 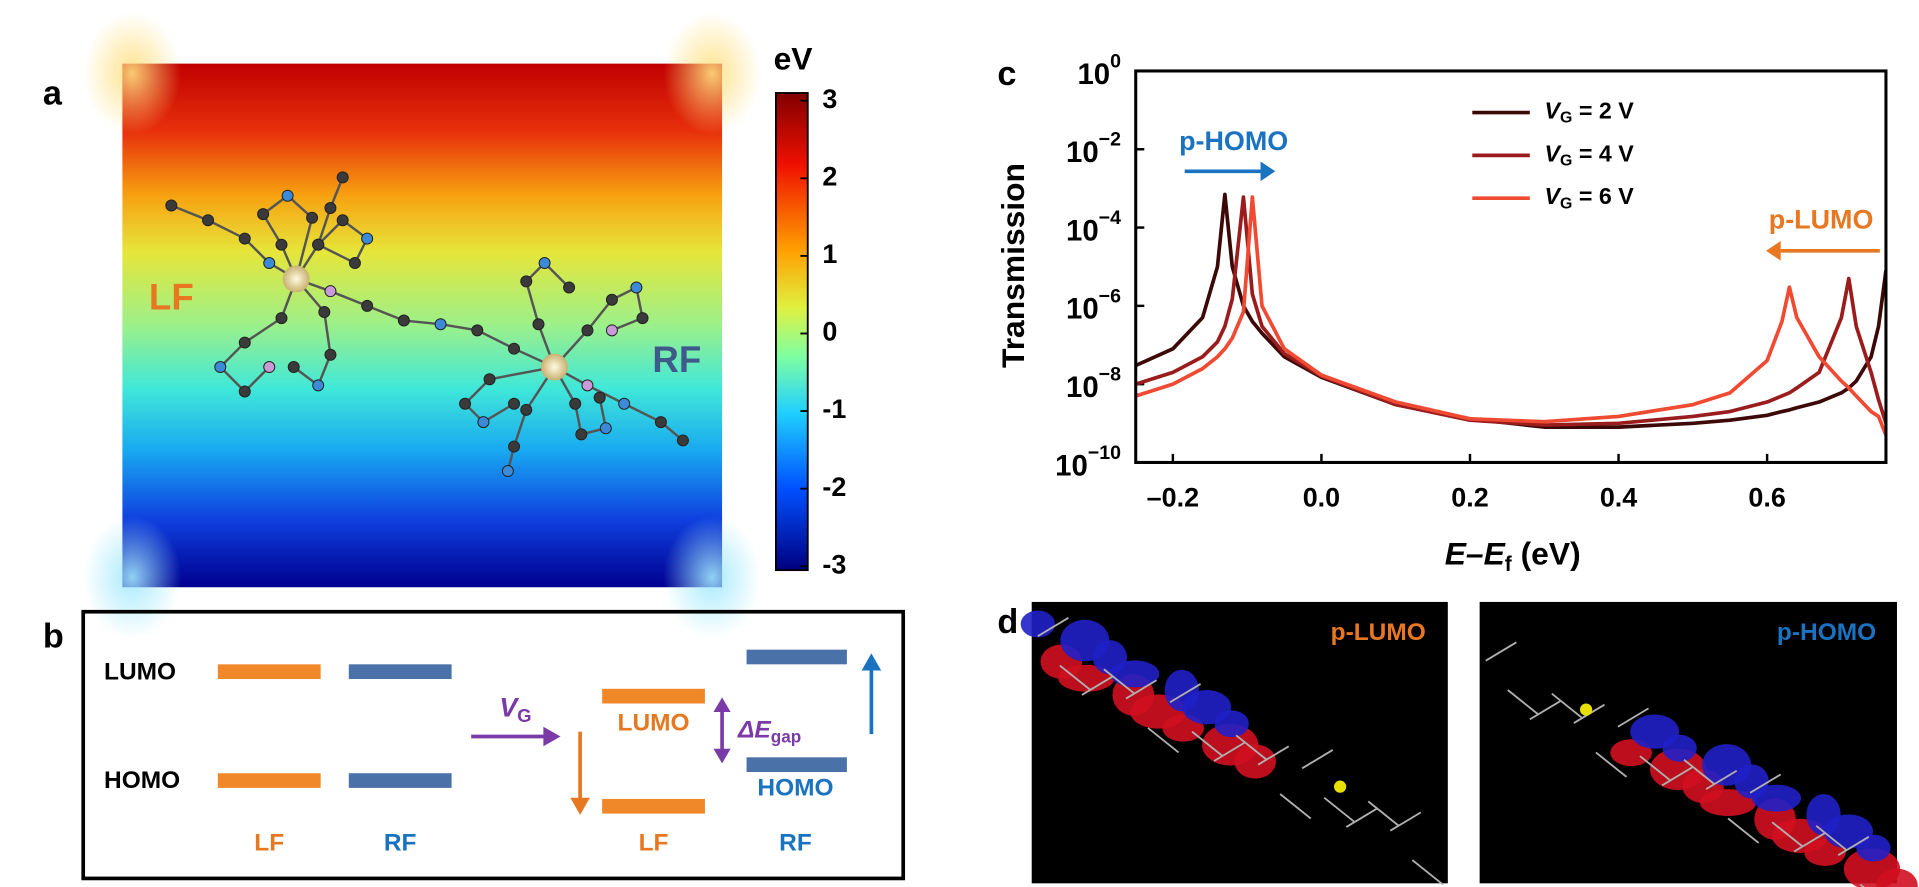 I want to click on corner-glow, so click(x=712, y=577).